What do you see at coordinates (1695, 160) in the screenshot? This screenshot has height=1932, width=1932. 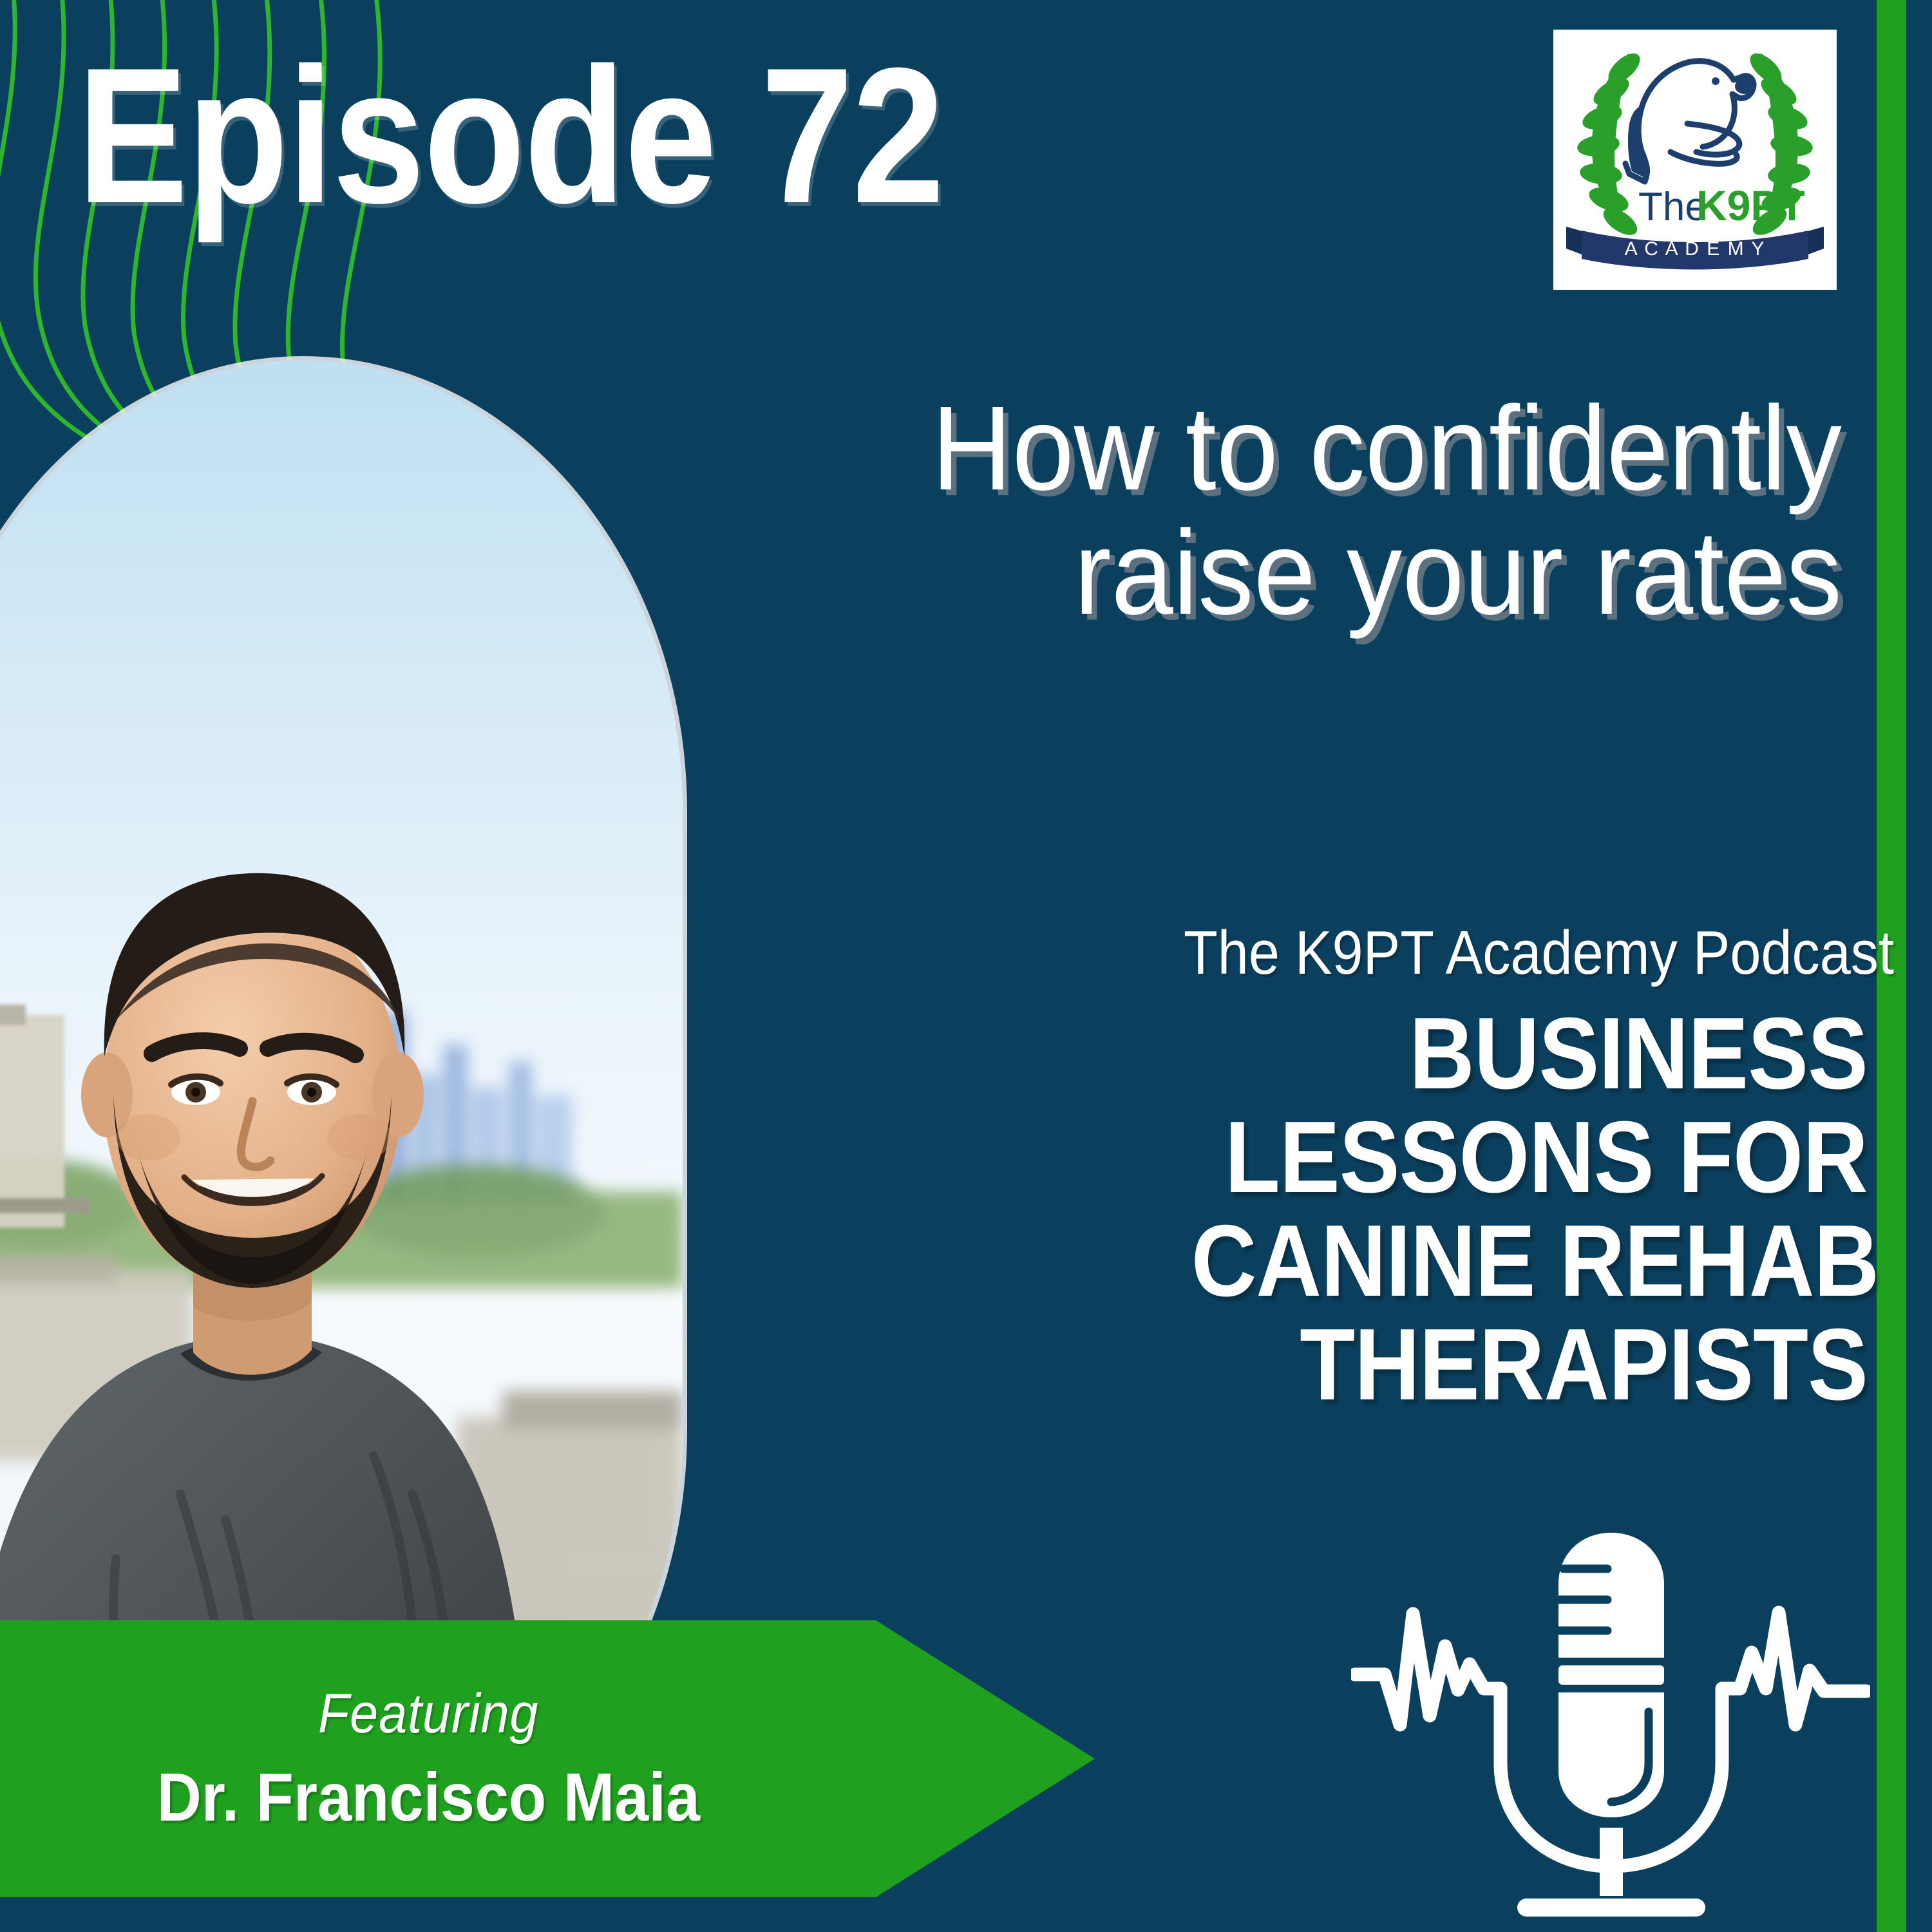 I see `k9pt-academy-logo: The K9PT A C A D E M Y` at bounding box center [1695, 160].